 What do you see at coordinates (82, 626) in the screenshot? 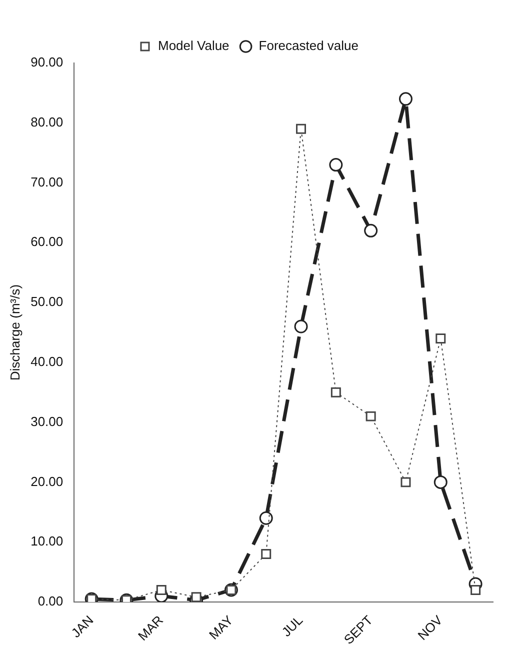
I see `x-tick-label: JAN` at bounding box center [82, 626].